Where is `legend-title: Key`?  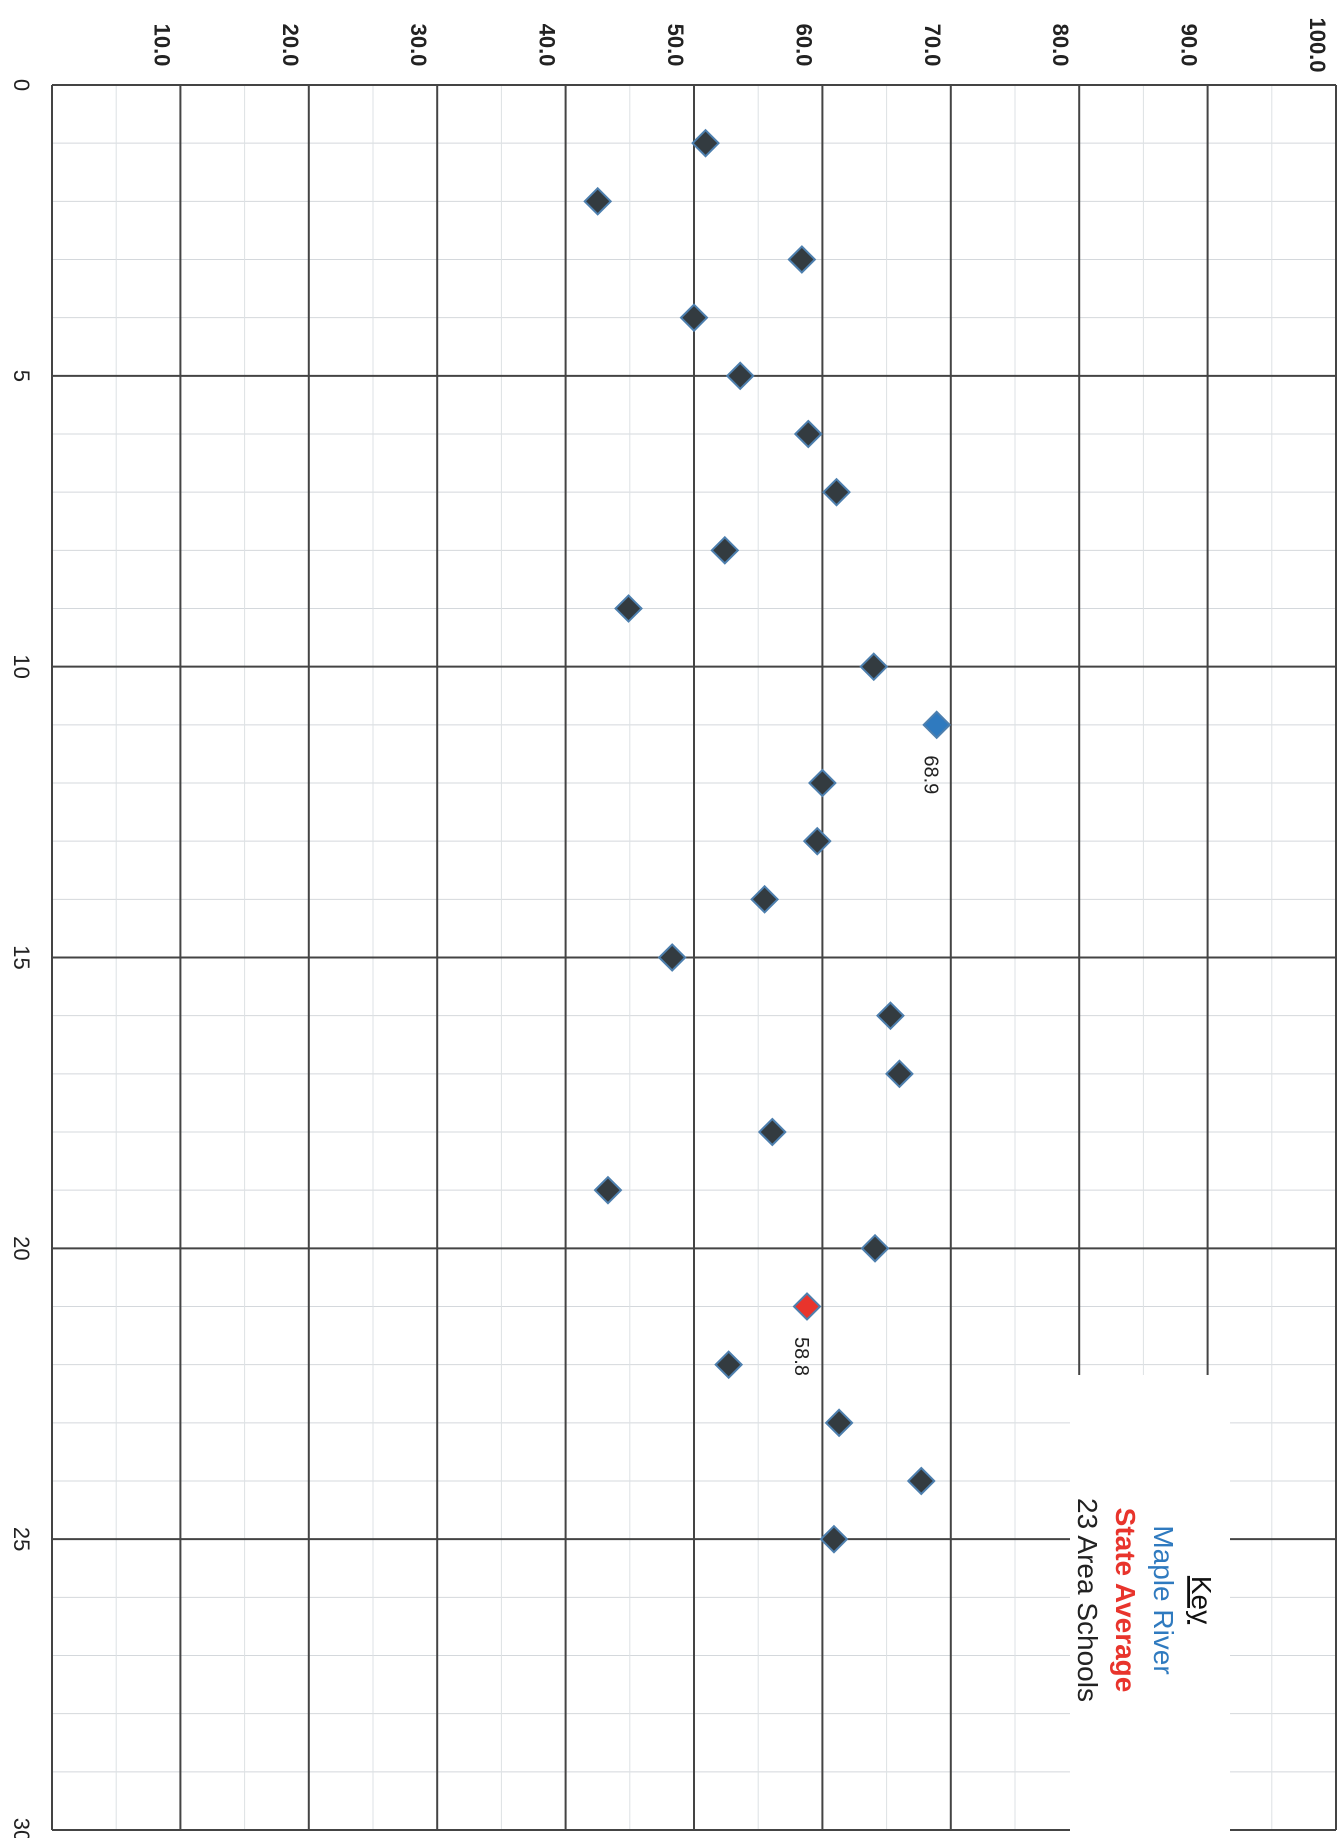 legend-title: Key is located at coordinates (1201, 1600).